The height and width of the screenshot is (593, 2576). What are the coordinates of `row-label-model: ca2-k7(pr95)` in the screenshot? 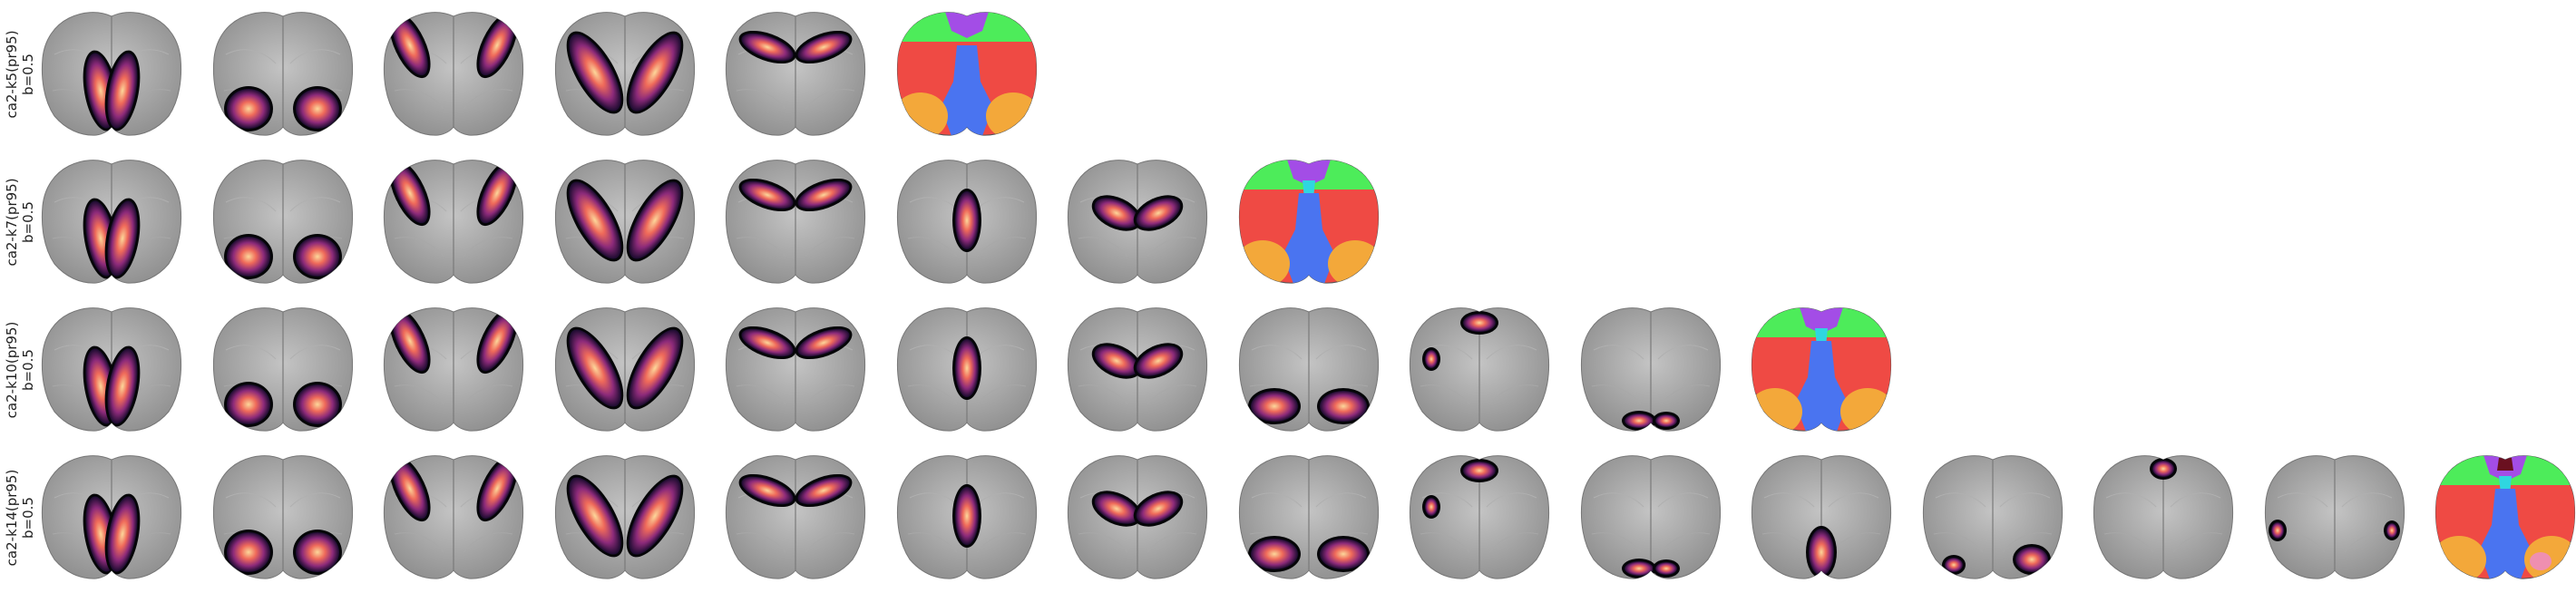 It's located at (12, 222).